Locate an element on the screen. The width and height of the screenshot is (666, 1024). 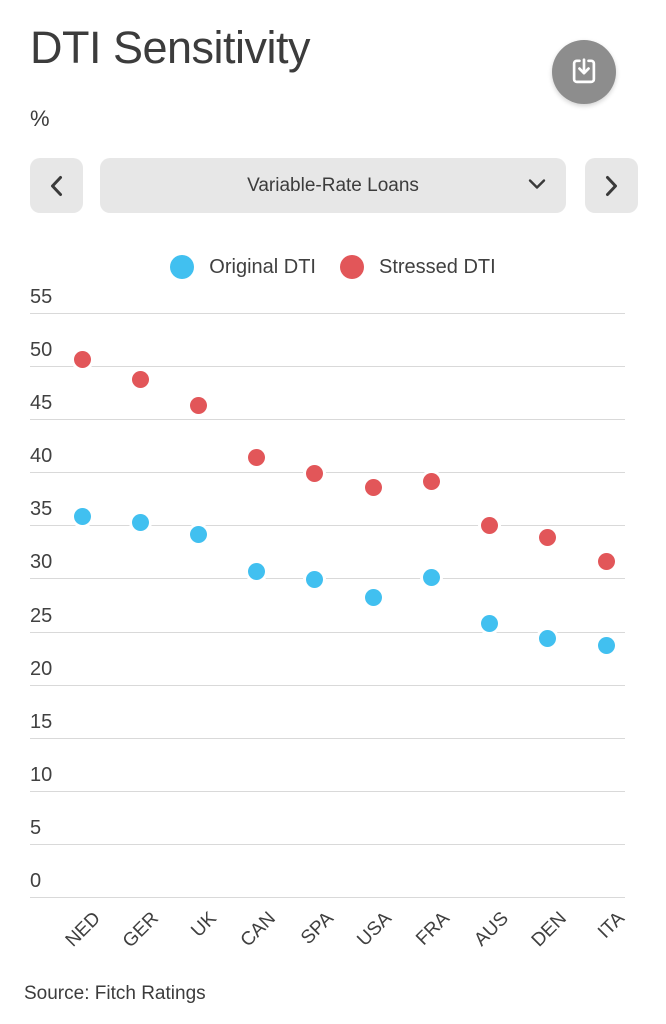
y-tick-label-30: 30 is located at coordinates (41, 562).